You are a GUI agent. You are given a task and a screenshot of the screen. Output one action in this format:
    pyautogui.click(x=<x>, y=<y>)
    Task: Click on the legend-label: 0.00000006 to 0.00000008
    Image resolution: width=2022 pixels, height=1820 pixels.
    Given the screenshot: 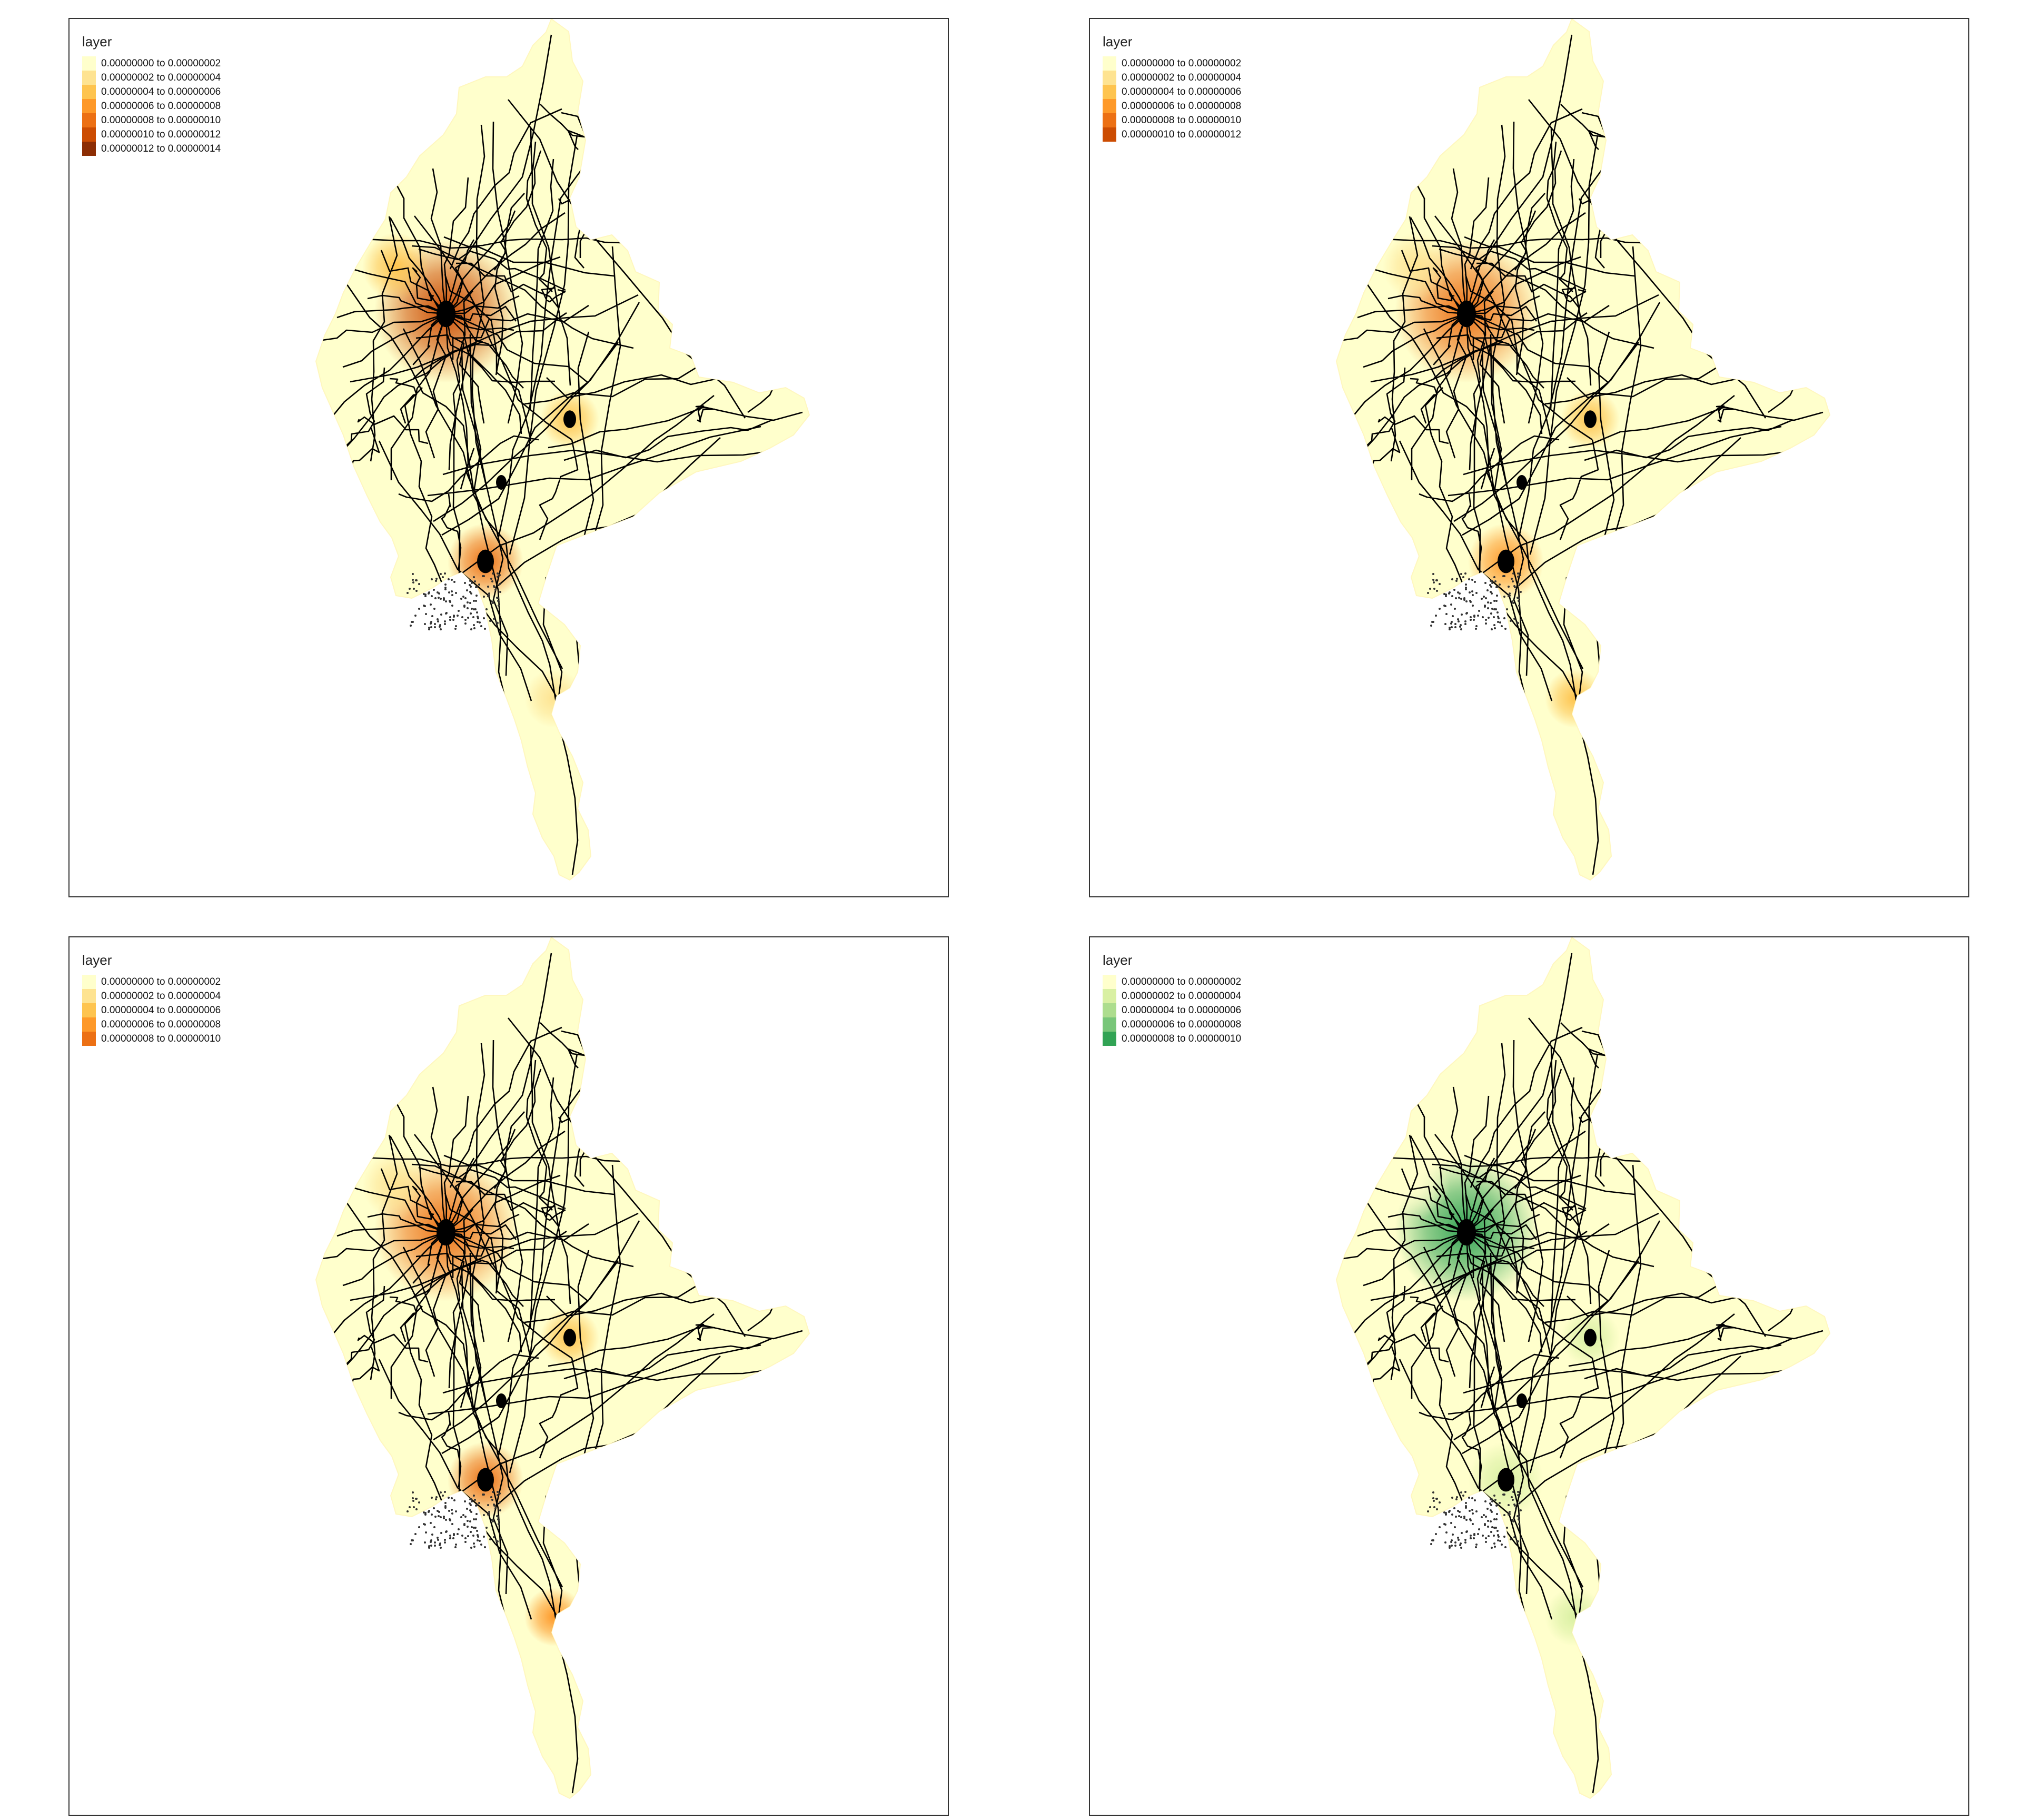 What is the action you would take?
    pyautogui.click(x=1182, y=106)
    